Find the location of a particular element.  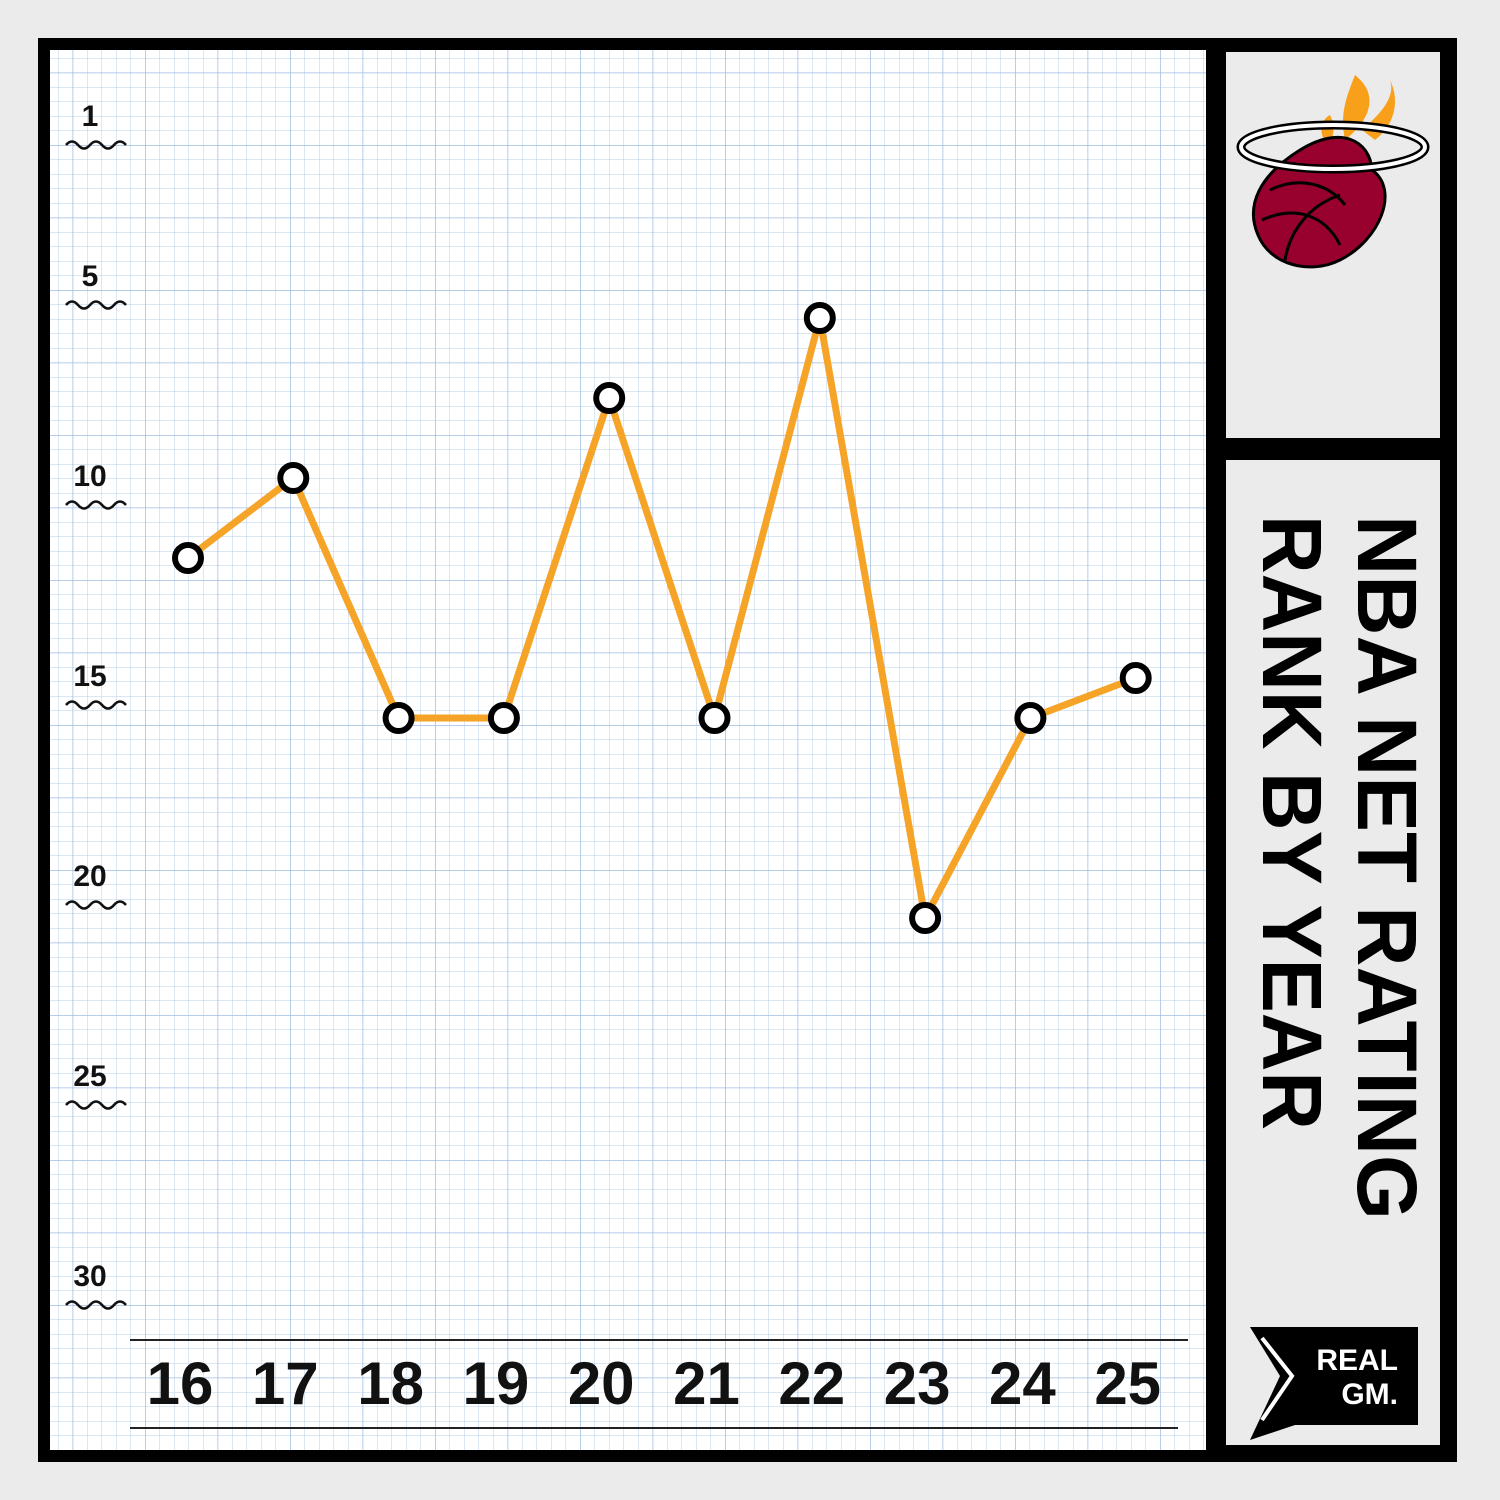

title-panel is located at coordinates (1333, 952).